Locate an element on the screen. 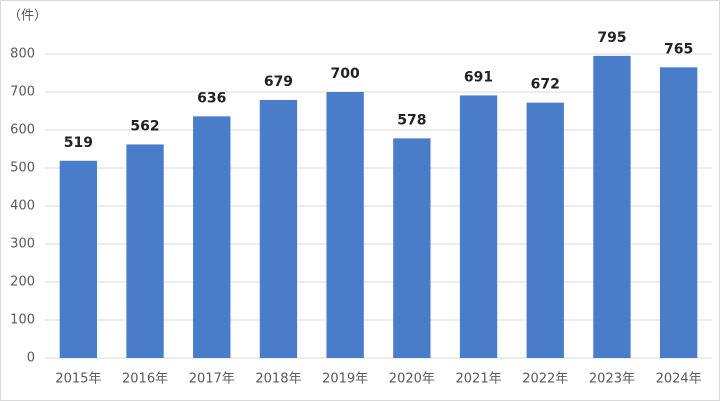  y-tick-label: 300 is located at coordinates (22, 244).